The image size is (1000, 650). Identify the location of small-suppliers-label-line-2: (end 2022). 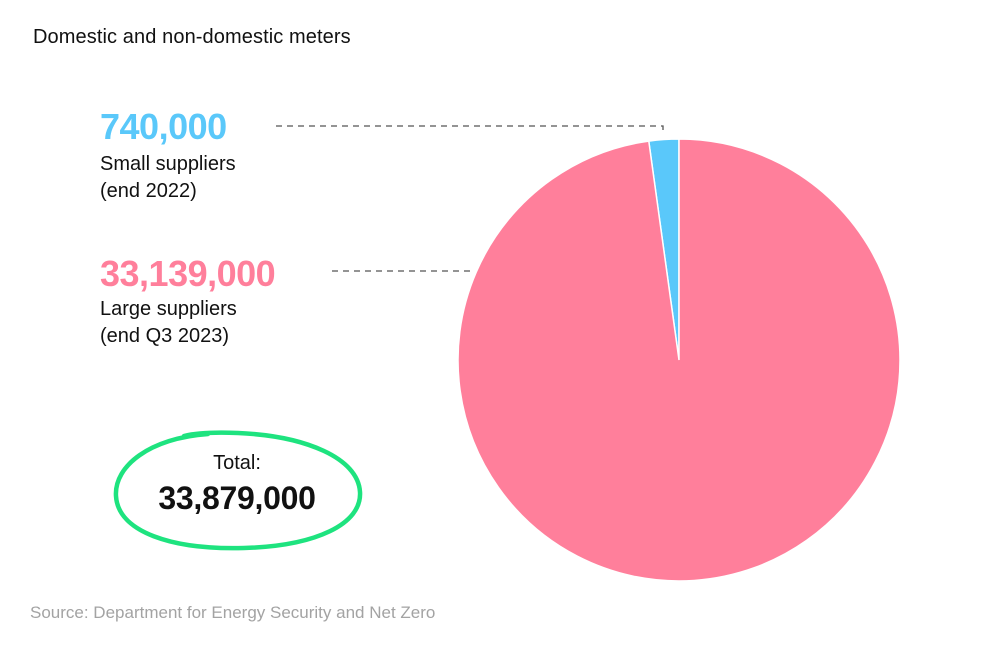
(148, 191).